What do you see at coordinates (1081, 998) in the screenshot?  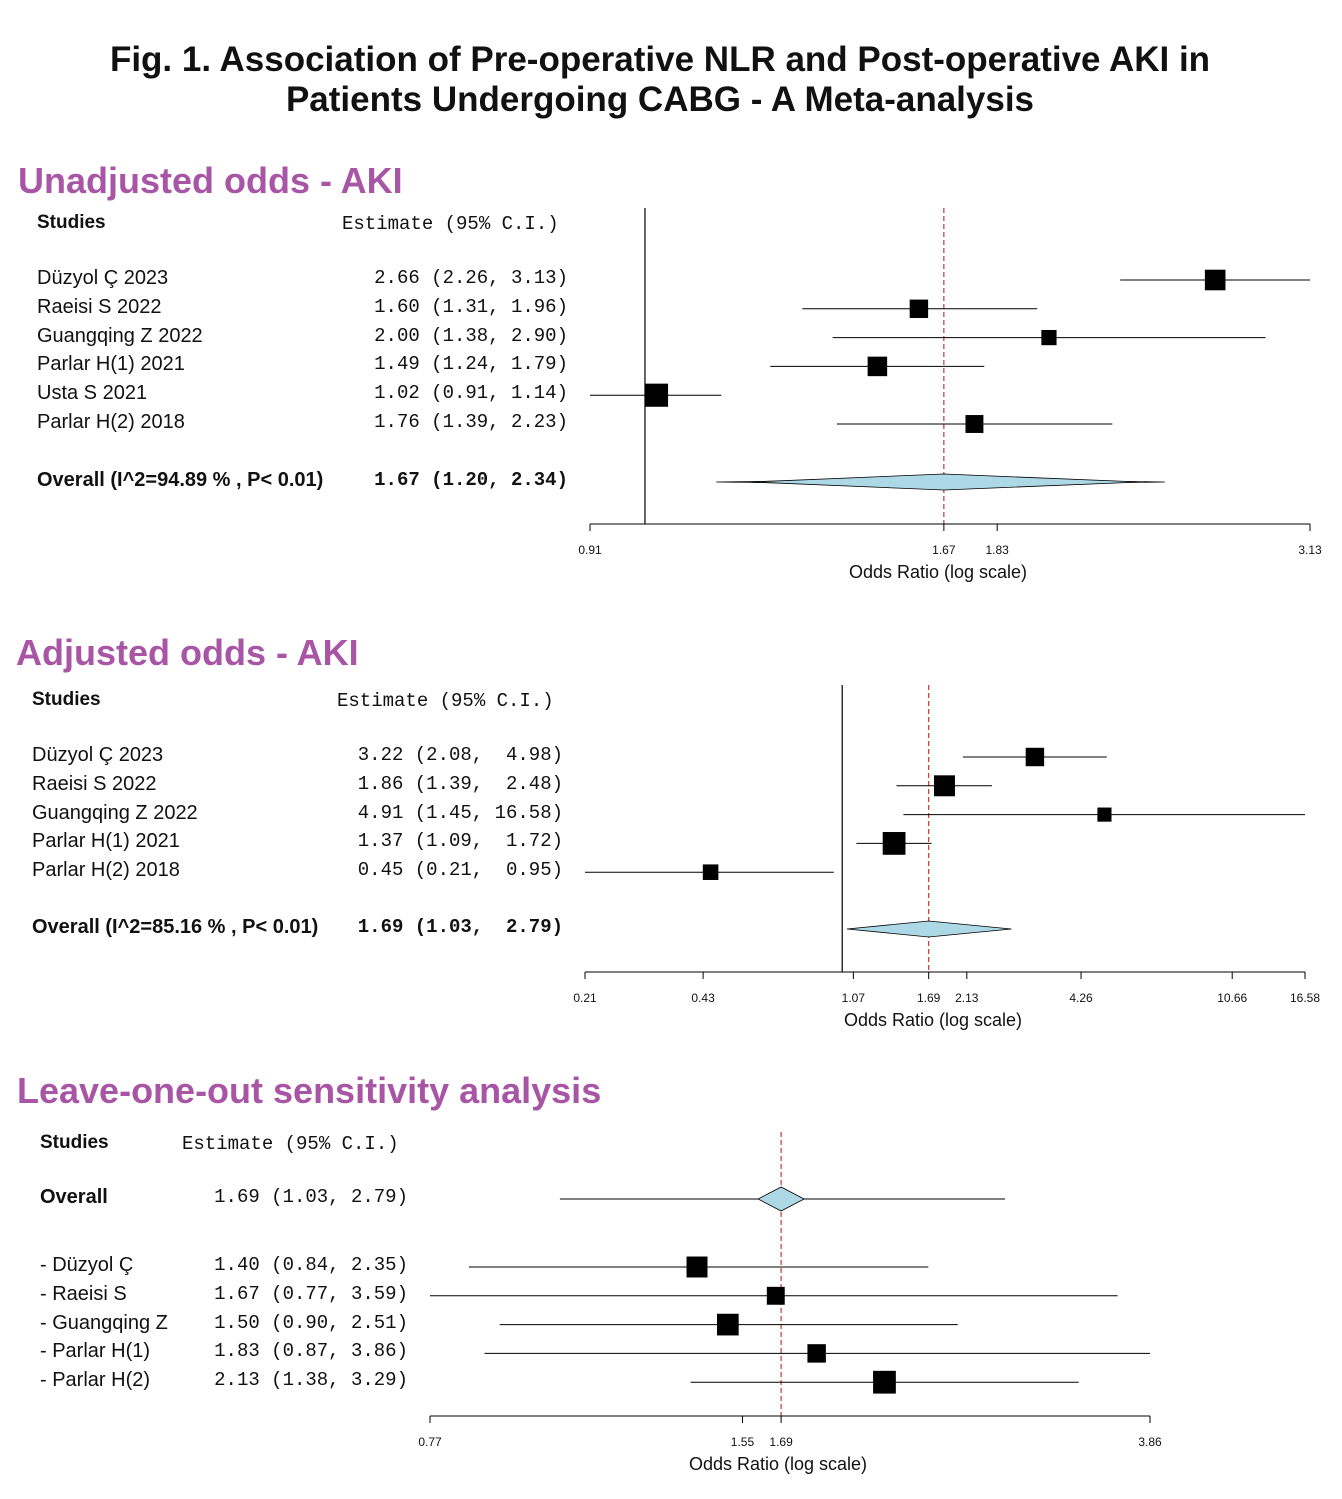 I see `x-tick-label: 4.26` at bounding box center [1081, 998].